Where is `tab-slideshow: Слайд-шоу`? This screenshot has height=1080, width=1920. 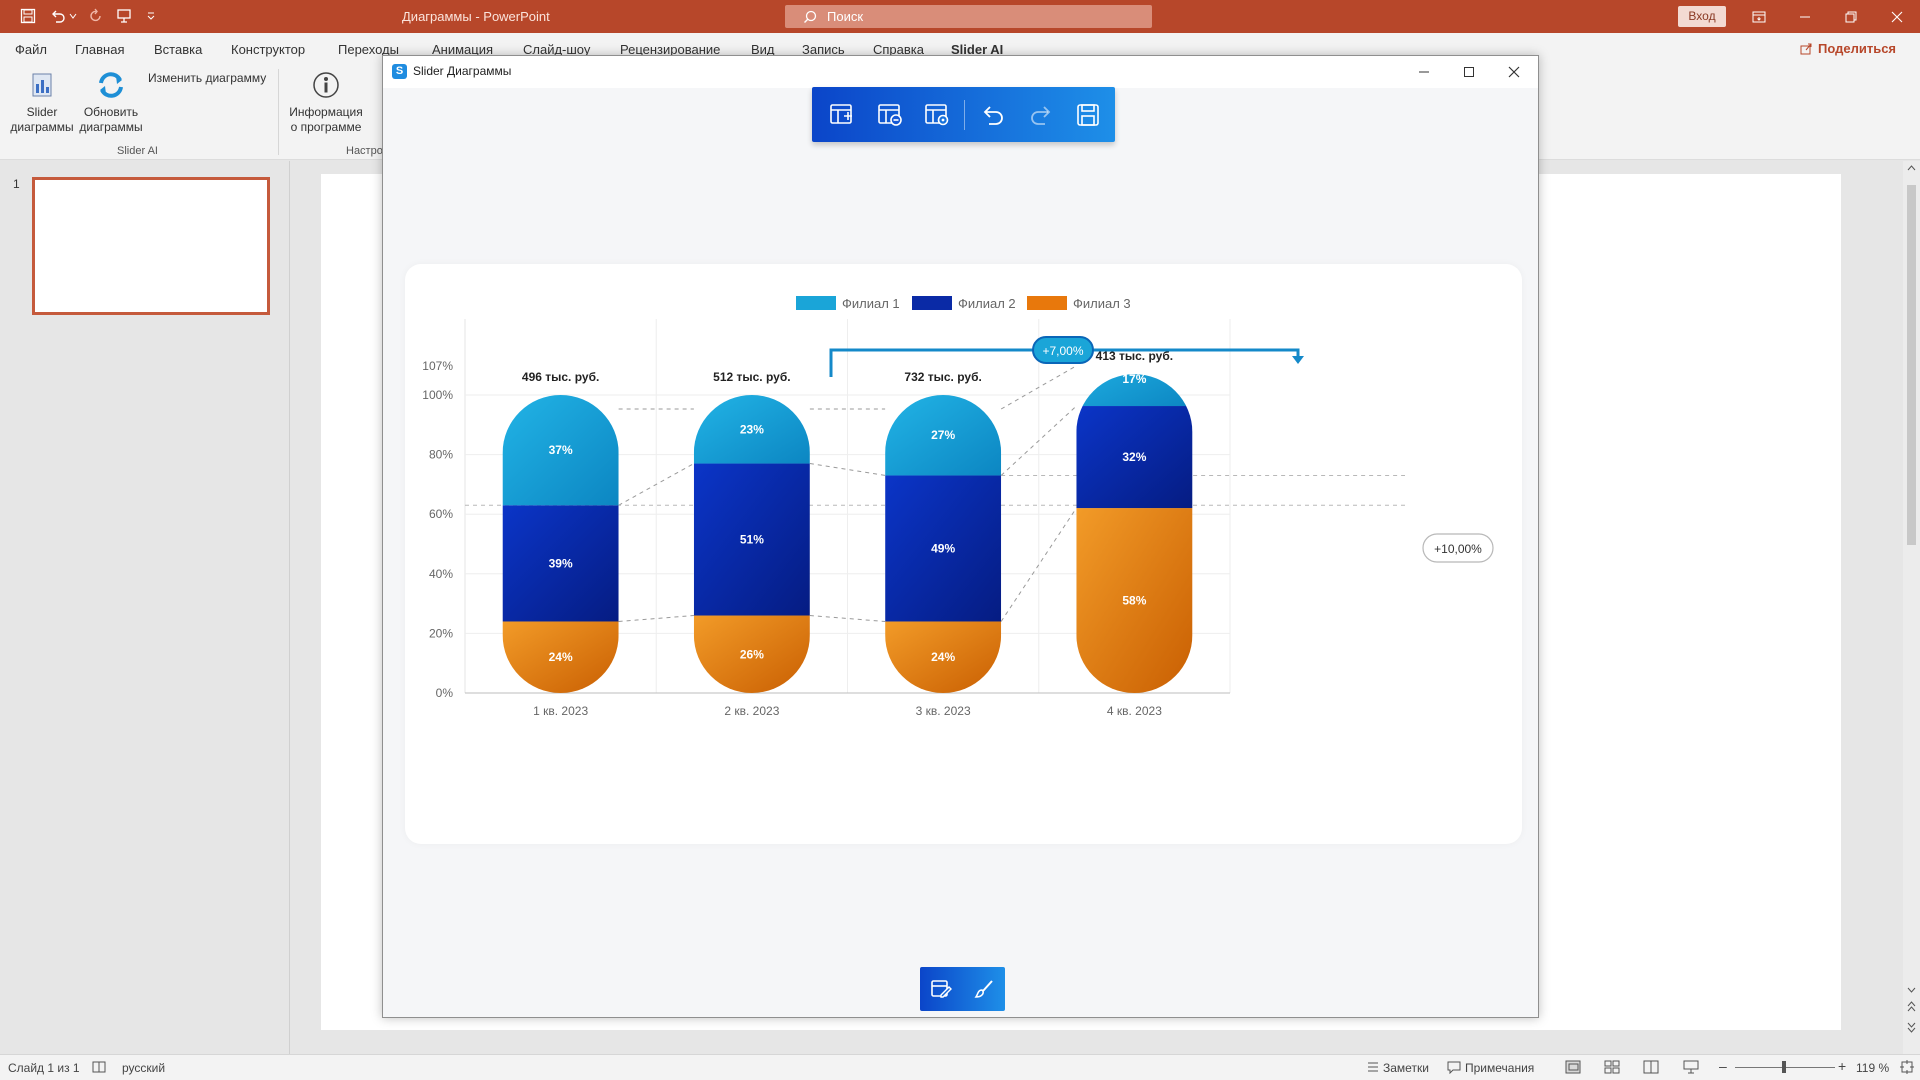
tab-slideshow: Слайд-шоу is located at coordinates (557, 49).